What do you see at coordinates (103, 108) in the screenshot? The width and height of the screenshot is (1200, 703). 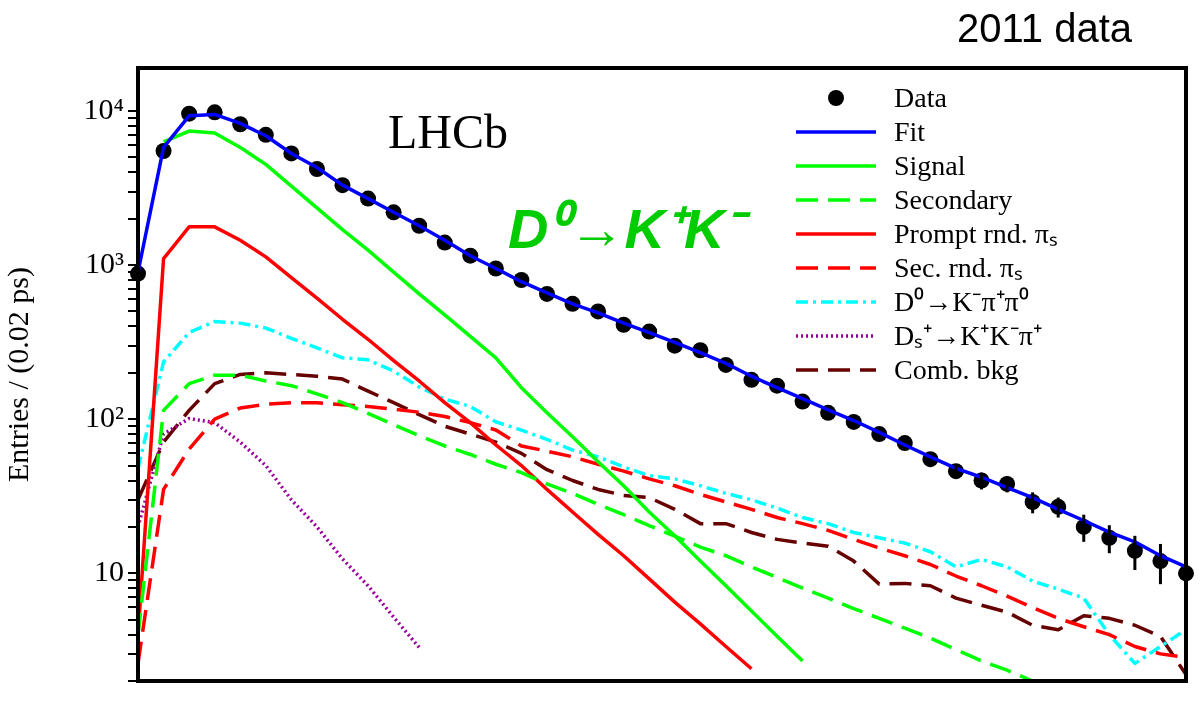 I see `y-tick-label: 10⁴` at bounding box center [103, 108].